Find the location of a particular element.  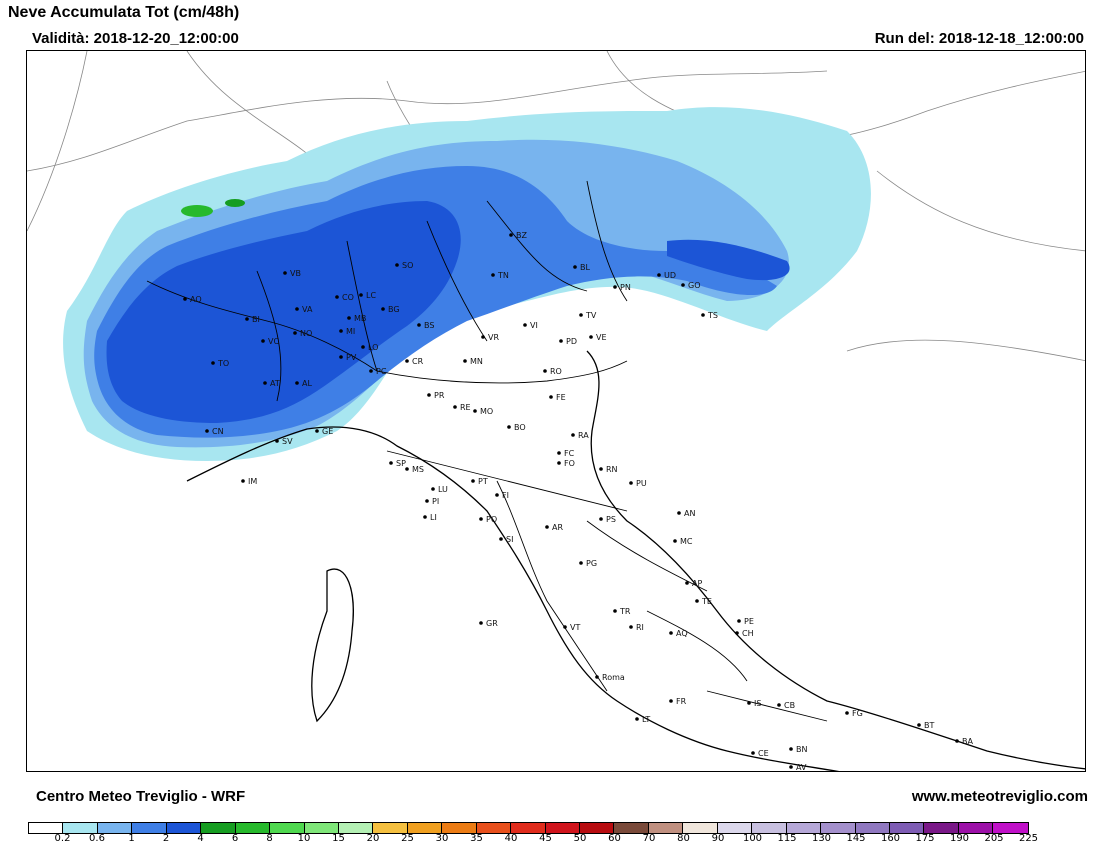

legend-tick-label: 30 is located at coordinates (442, 838).